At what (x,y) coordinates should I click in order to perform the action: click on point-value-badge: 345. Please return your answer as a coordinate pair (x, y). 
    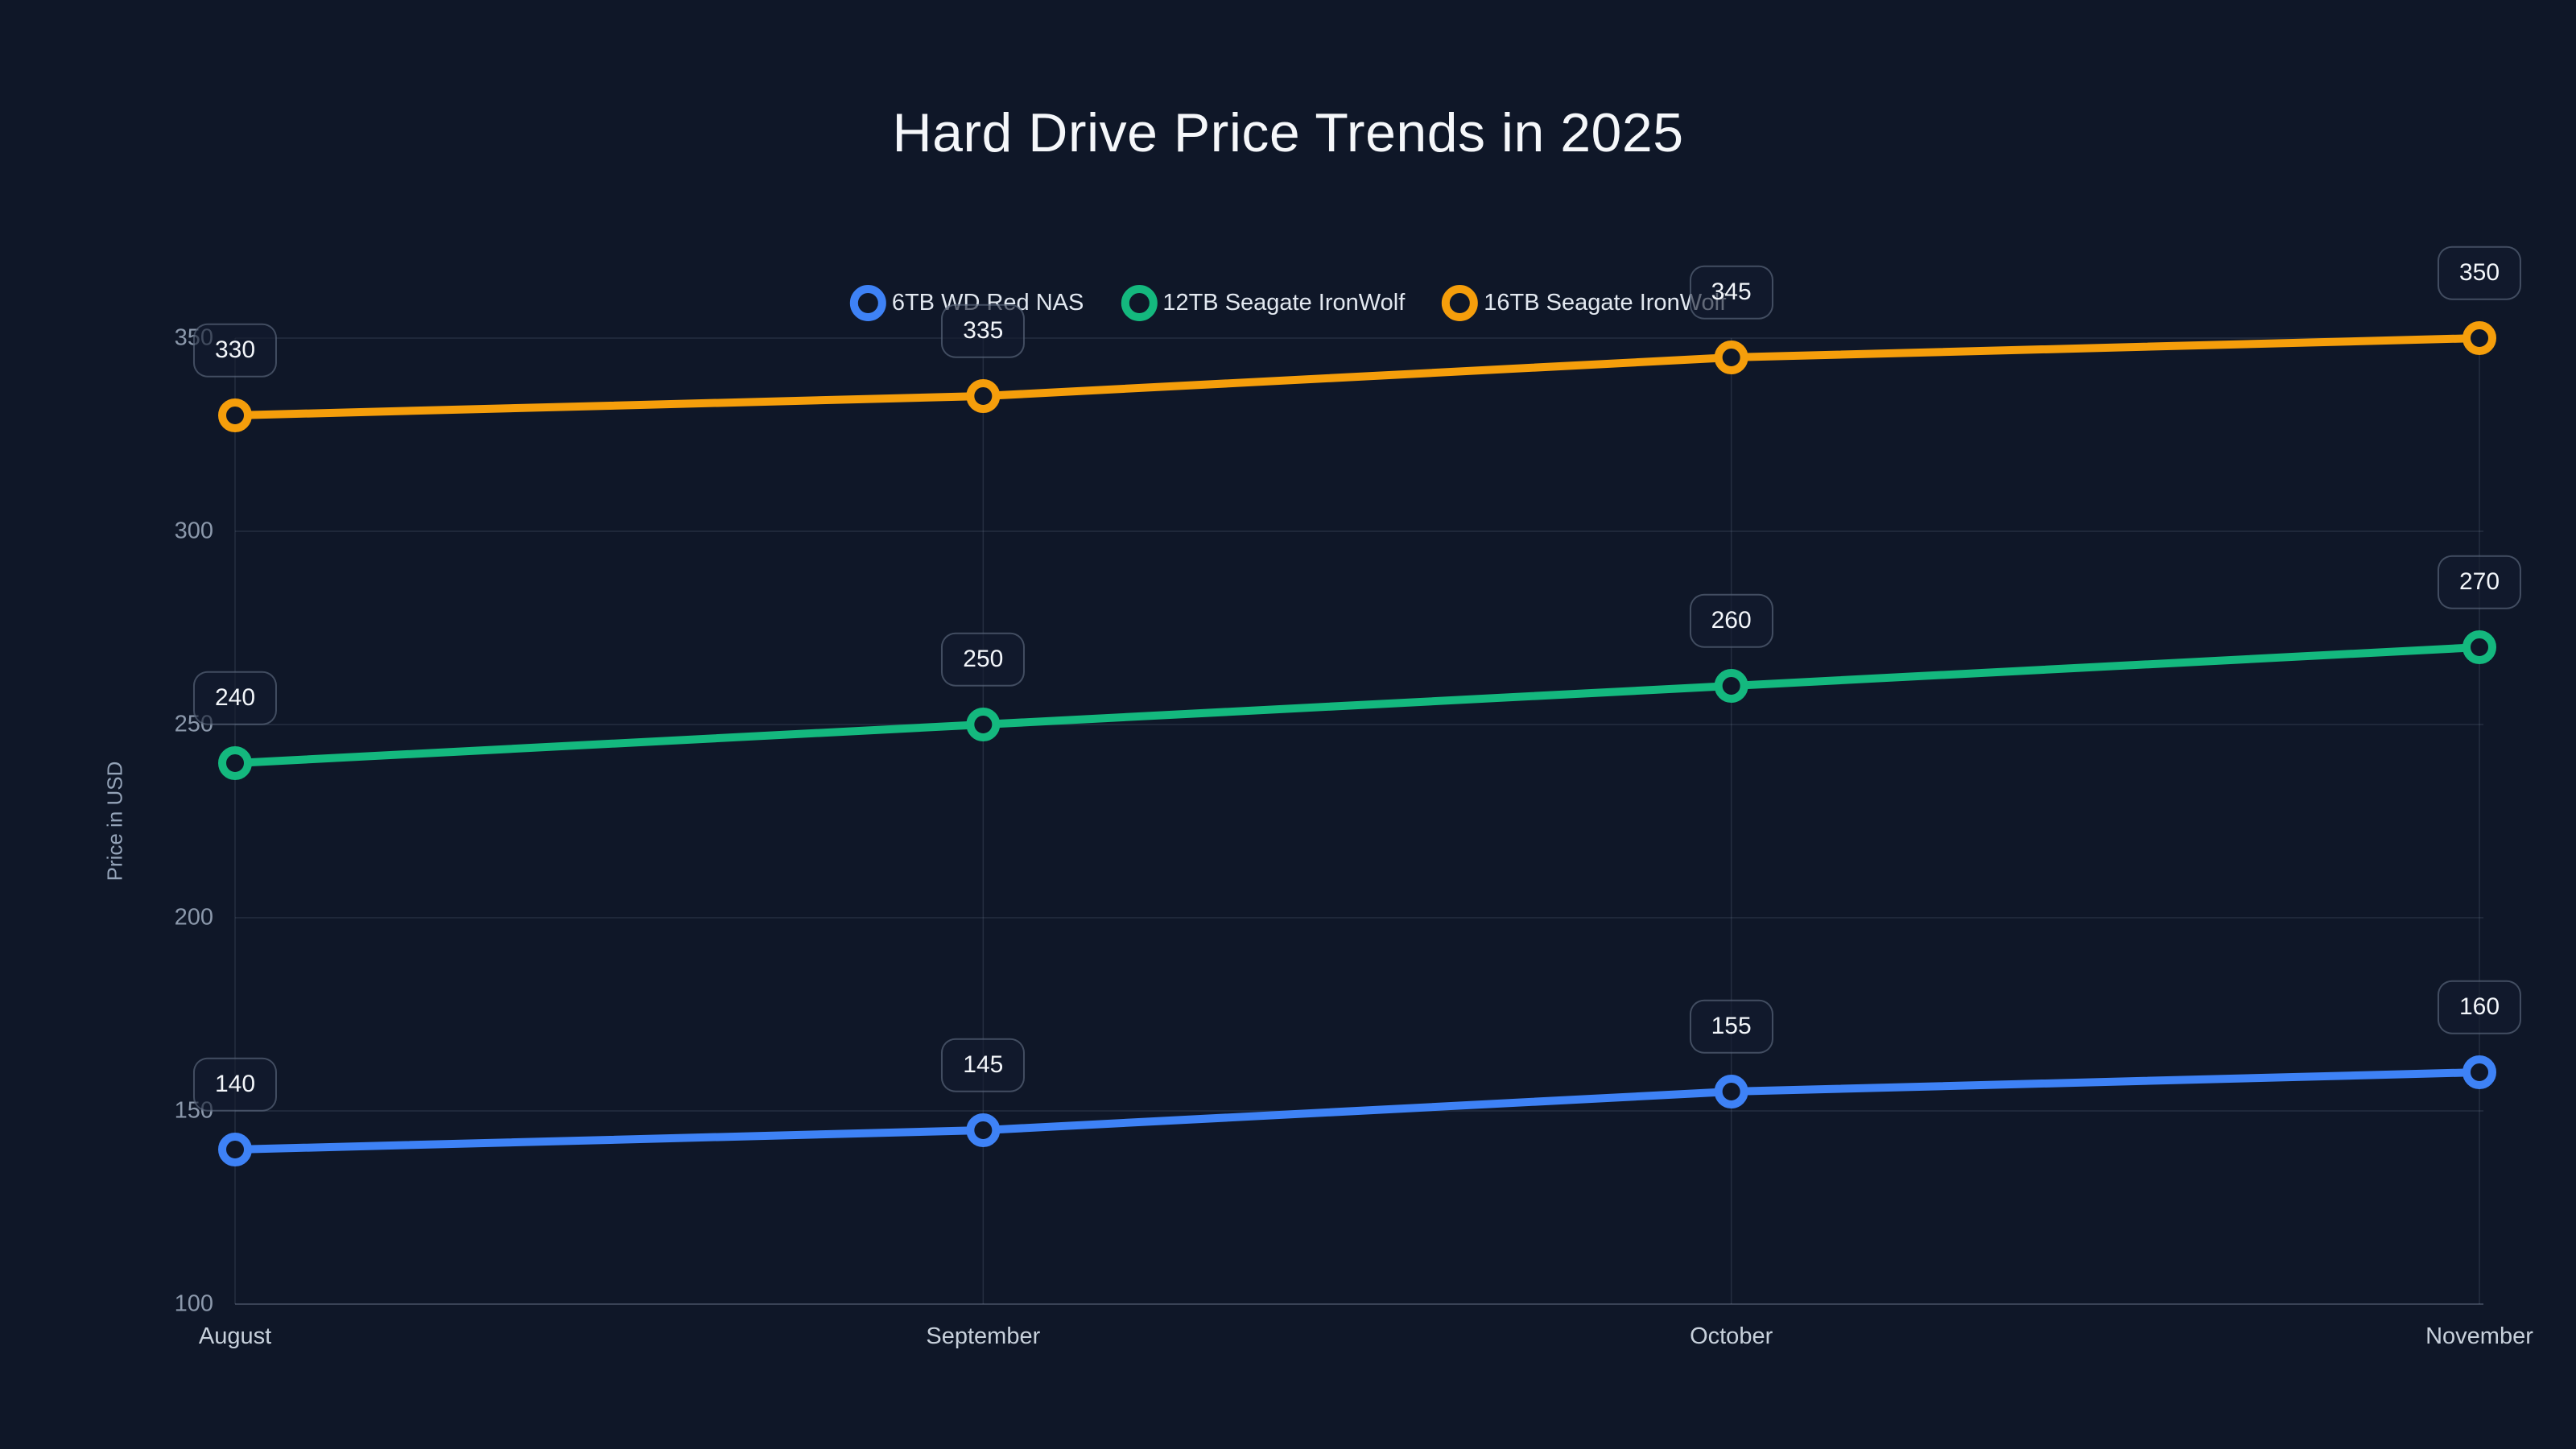
    Looking at the image, I should click on (1731, 292).